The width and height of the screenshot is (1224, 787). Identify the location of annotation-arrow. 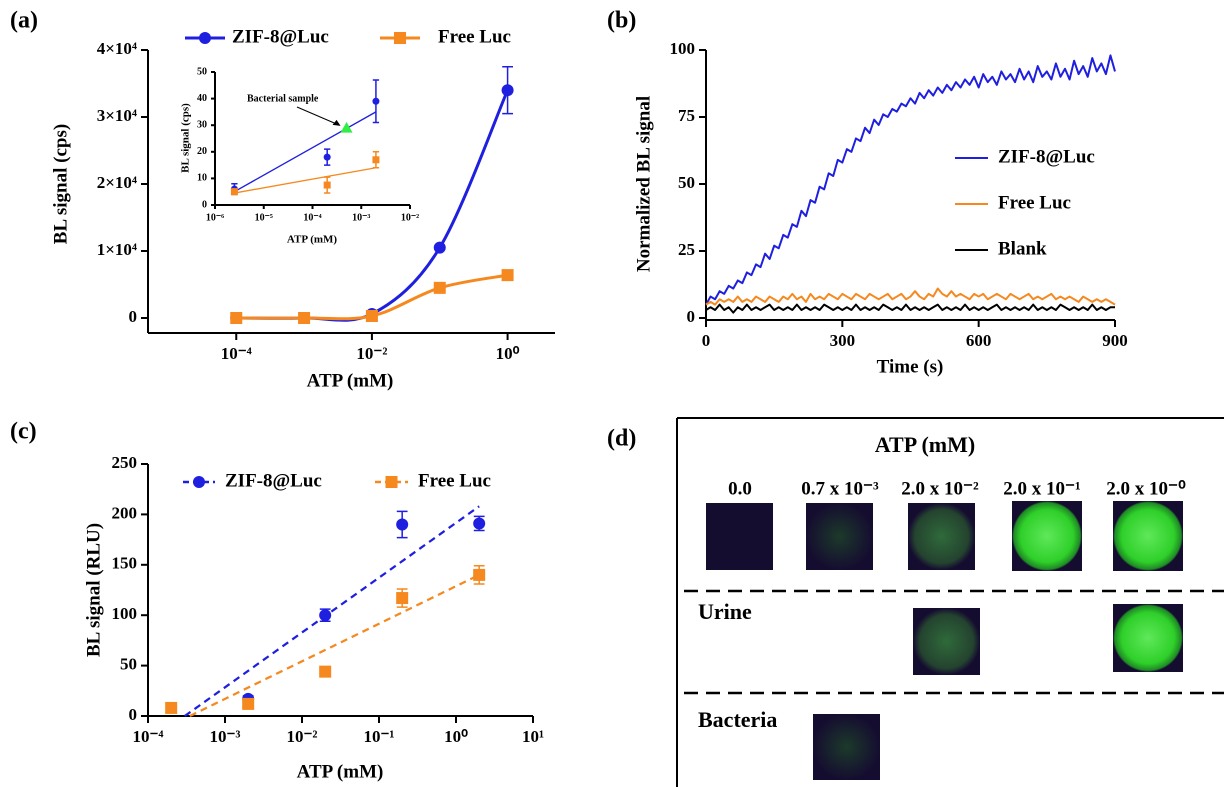
(317, 116).